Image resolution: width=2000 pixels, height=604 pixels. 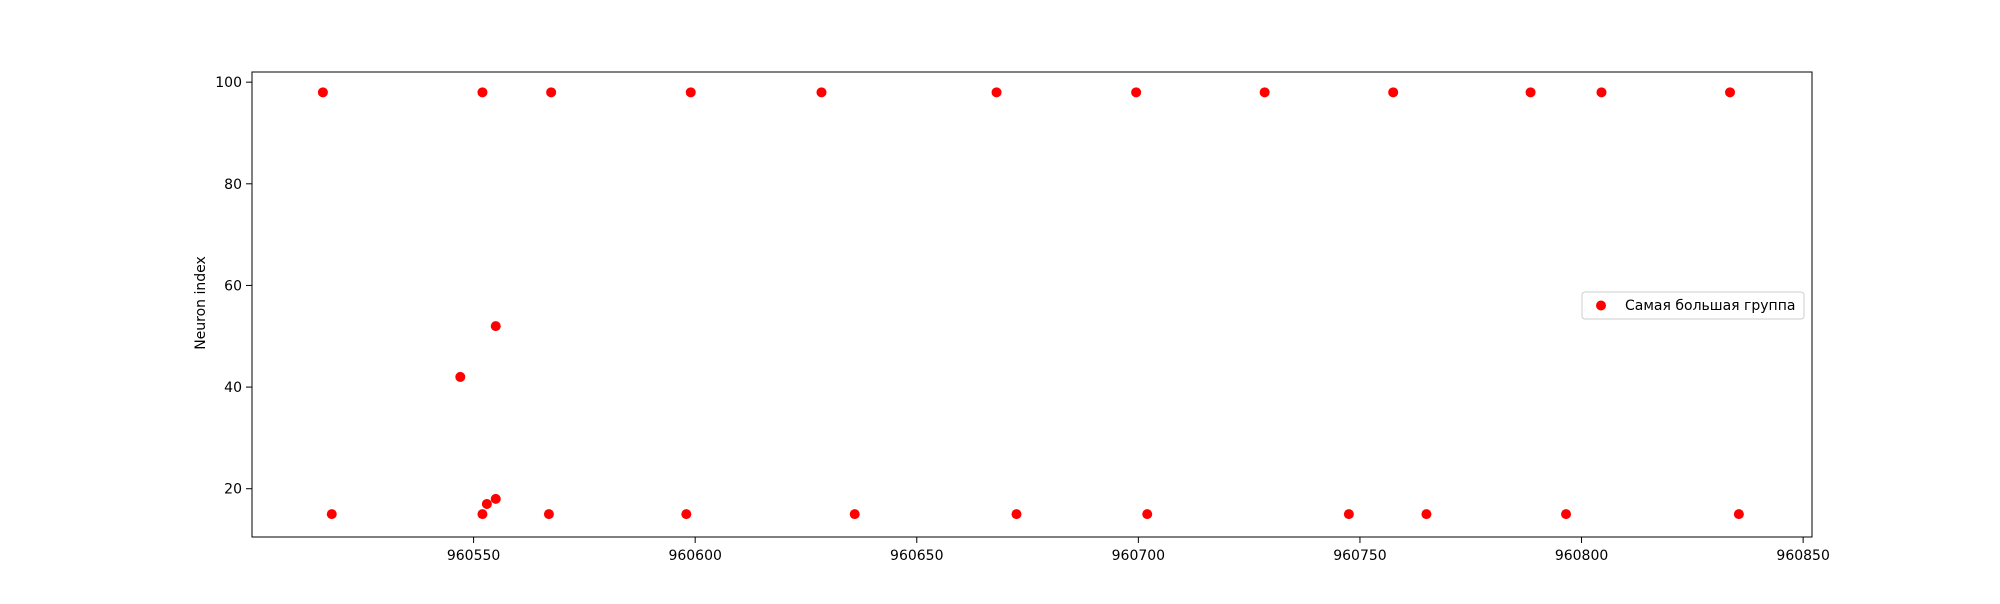 What do you see at coordinates (916, 556) in the screenshot?
I see `x-tick-label: 960650` at bounding box center [916, 556].